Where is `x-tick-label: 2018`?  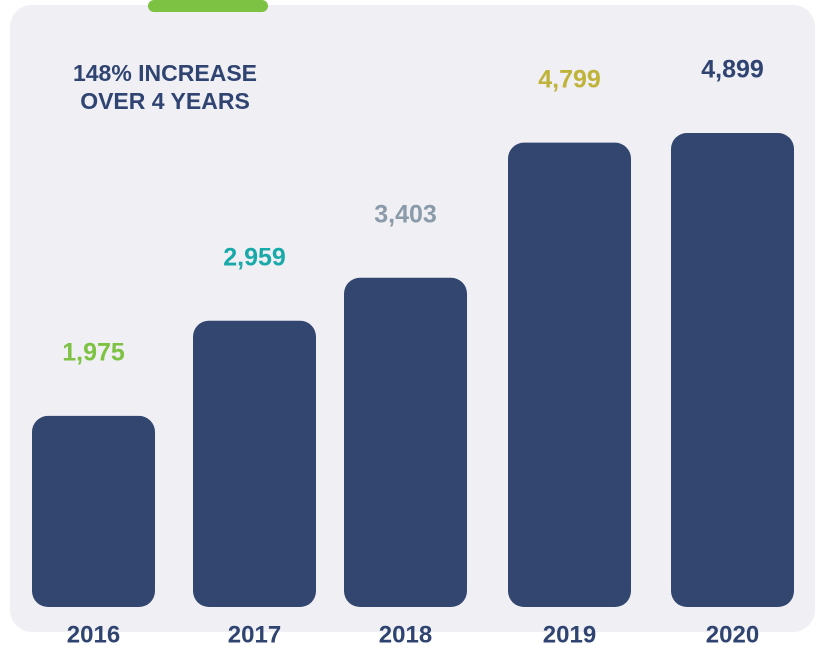
x-tick-label: 2018 is located at coordinates (405, 634).